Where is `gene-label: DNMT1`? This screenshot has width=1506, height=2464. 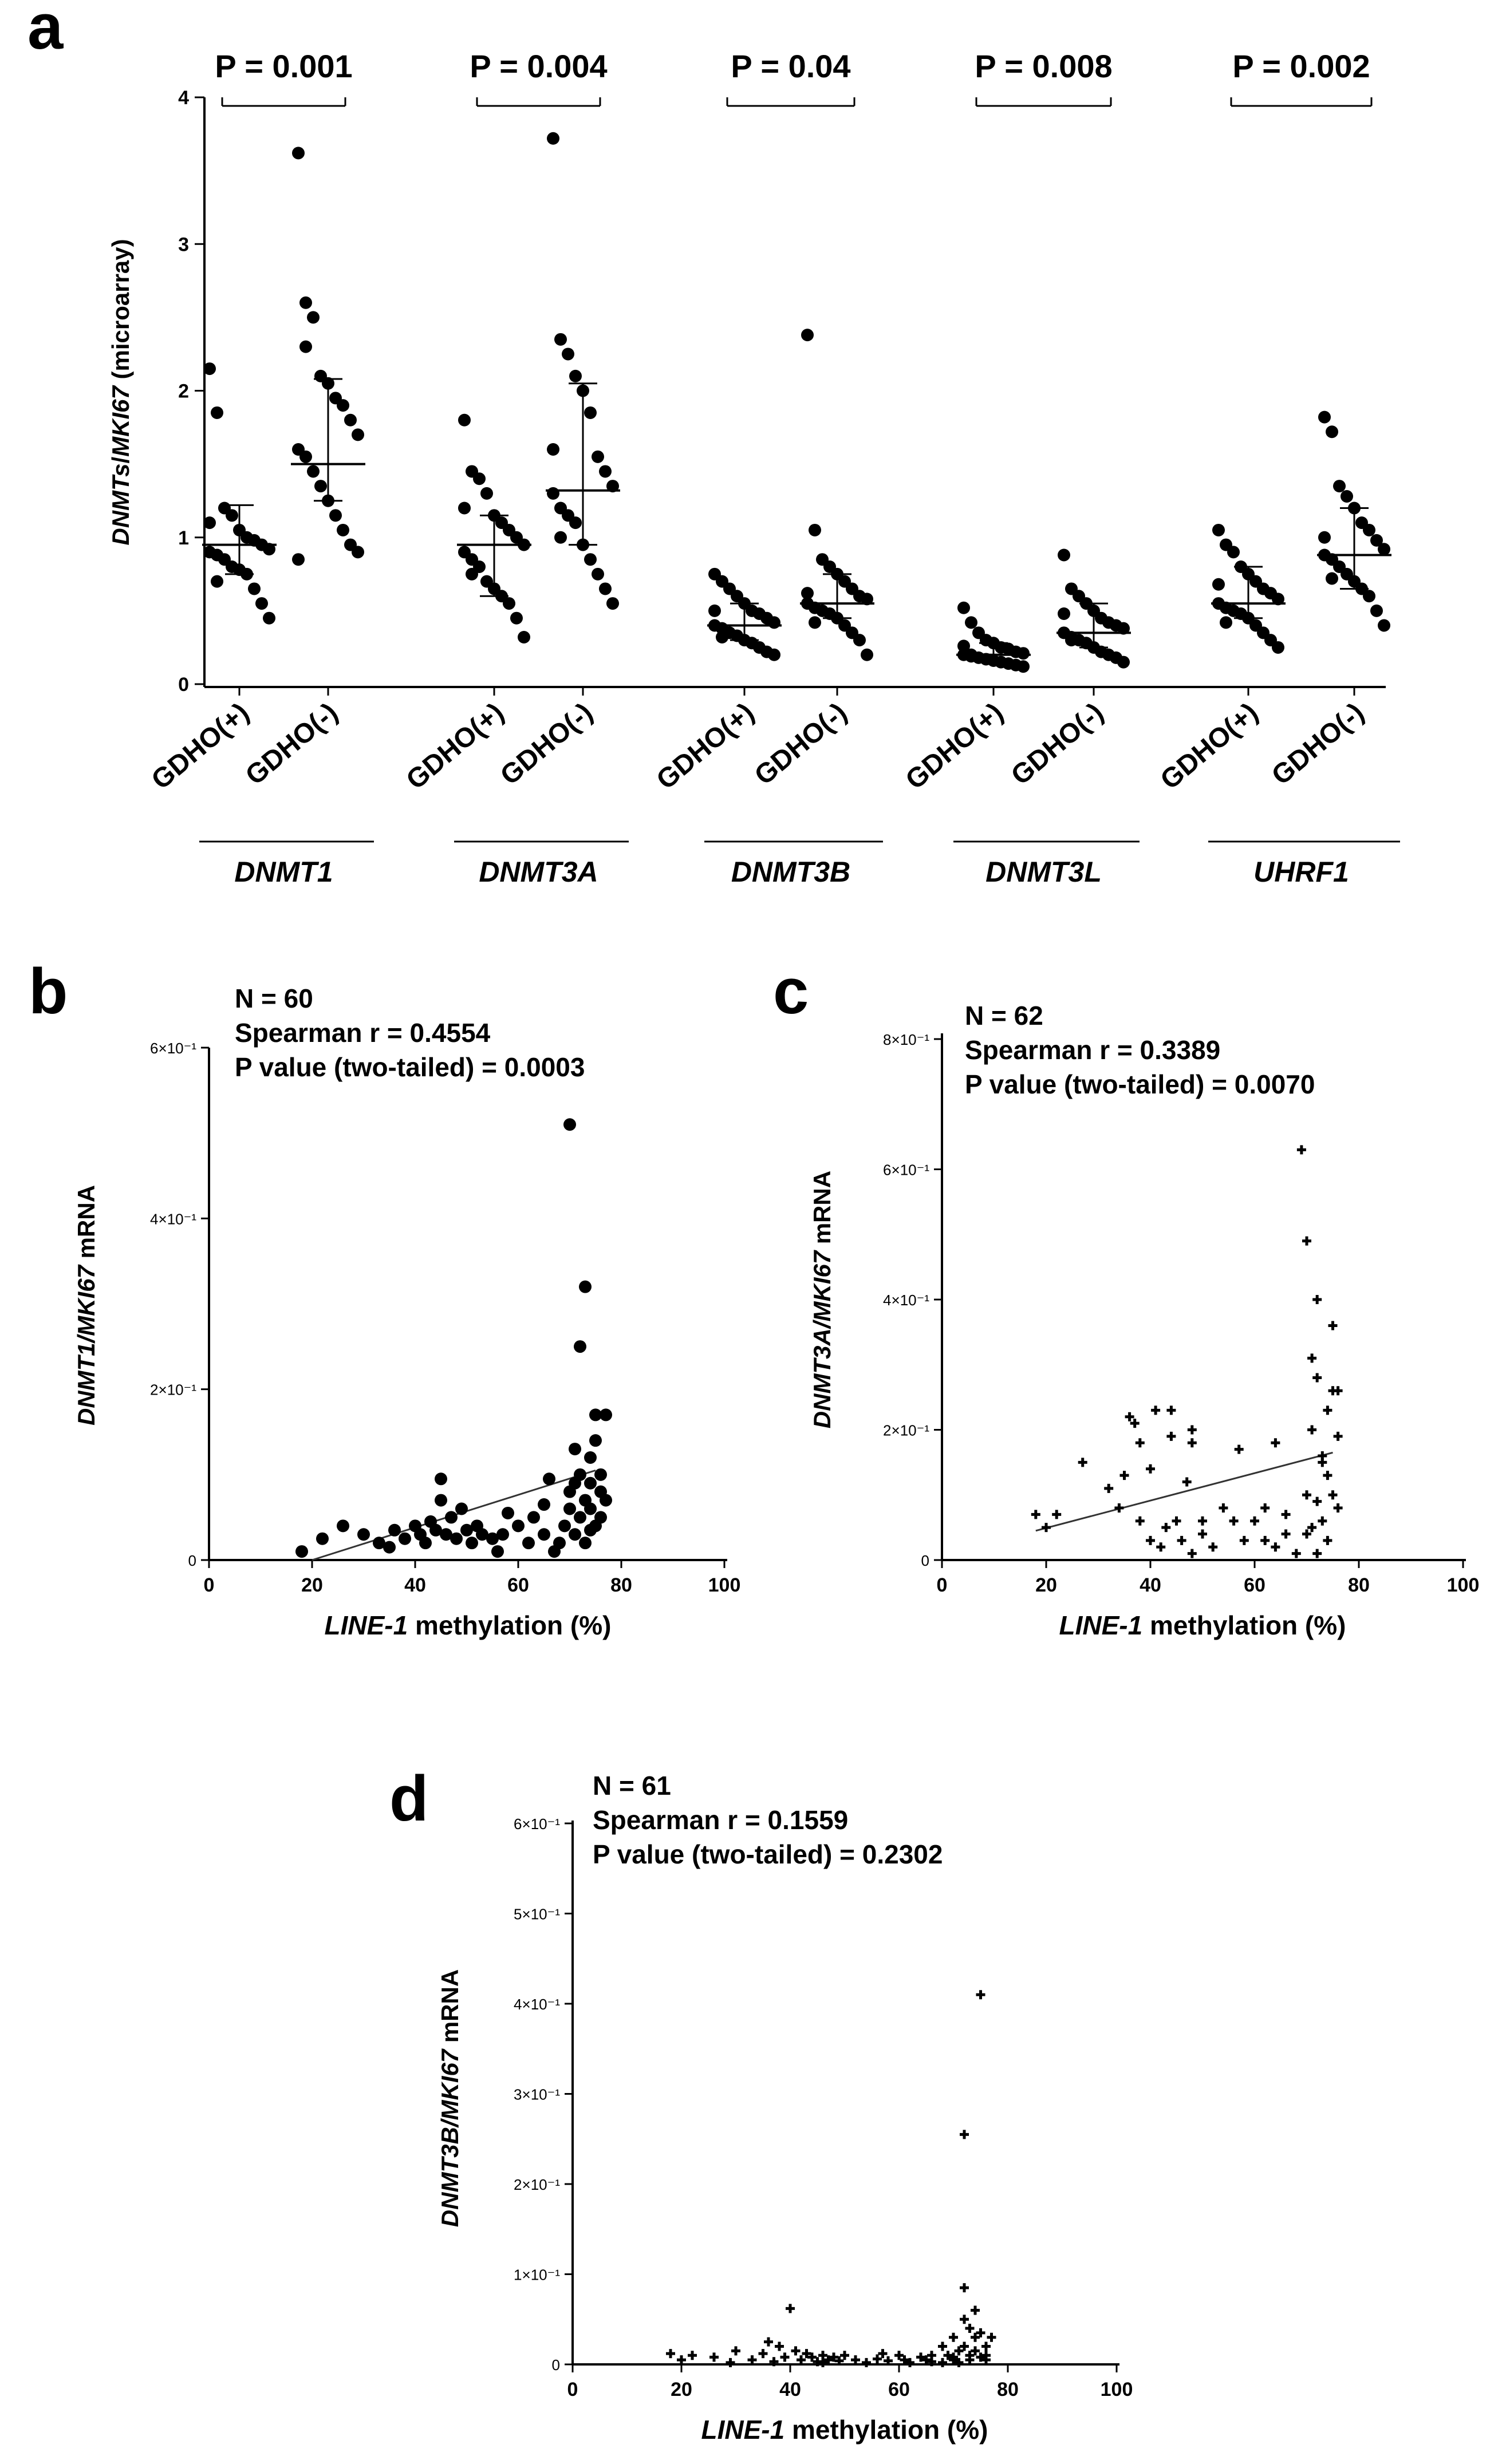 gene-label: DNMT1 is located at coordinates (283, 872).